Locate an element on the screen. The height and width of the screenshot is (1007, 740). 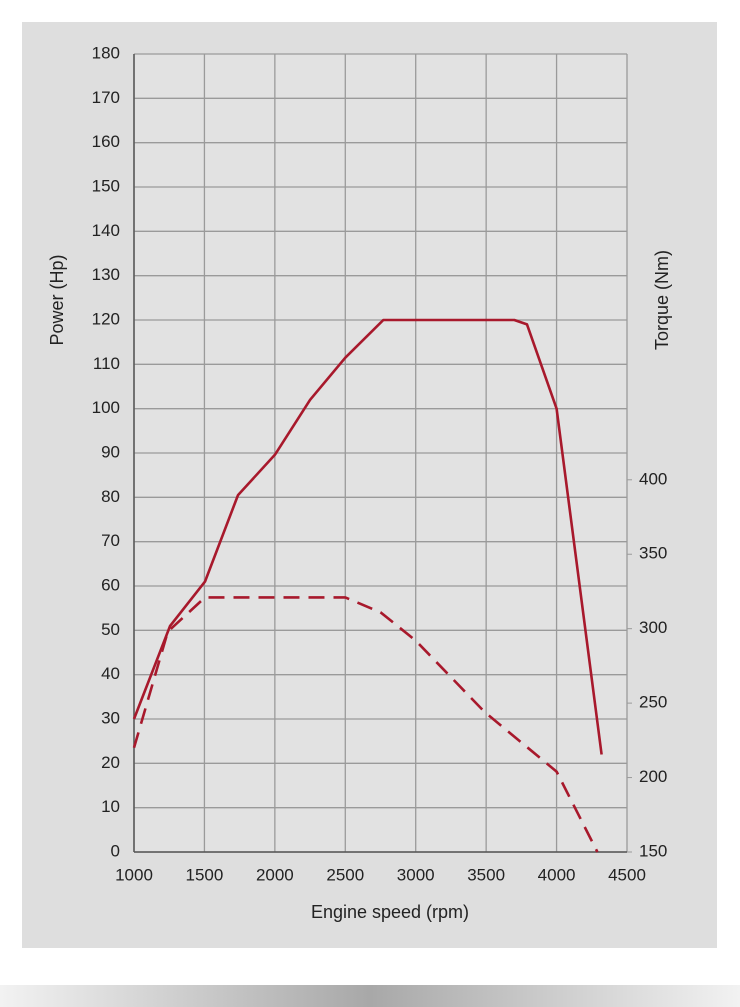
y-tick-label: 180 is located at coordinates (106, 52).